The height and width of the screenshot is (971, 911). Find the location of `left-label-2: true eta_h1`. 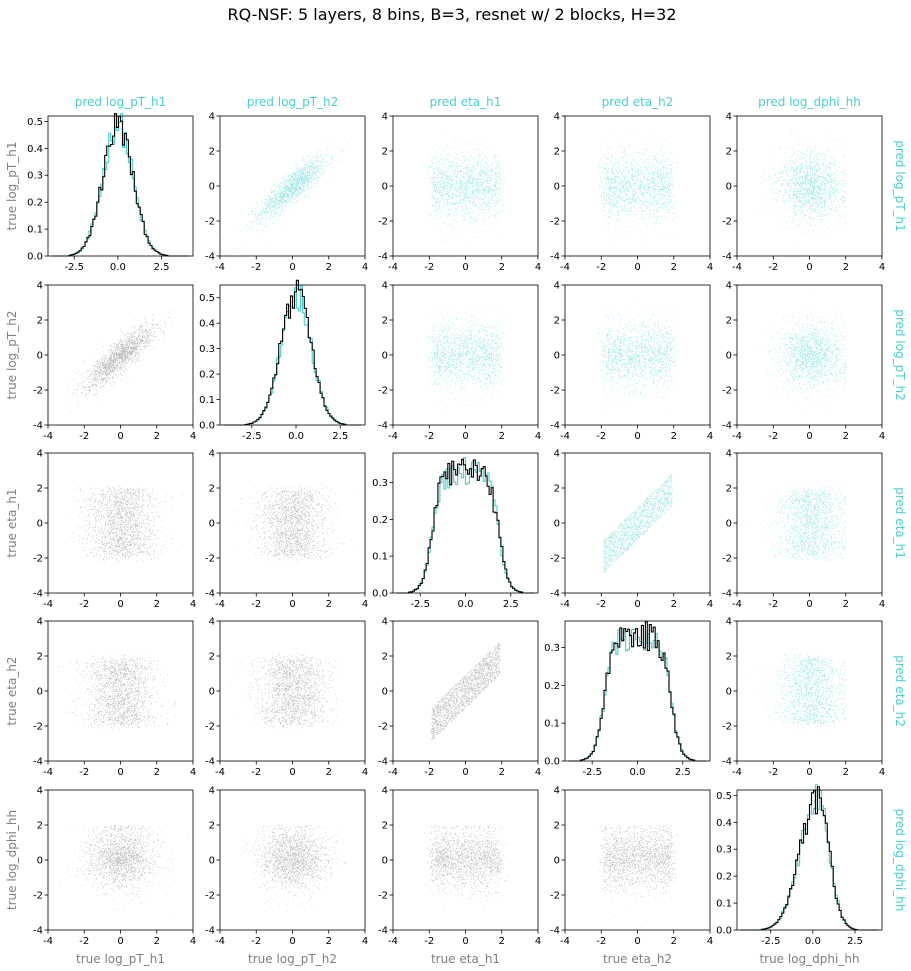

left-label-2: true eta_h1 is located at coordinates (12, 522).